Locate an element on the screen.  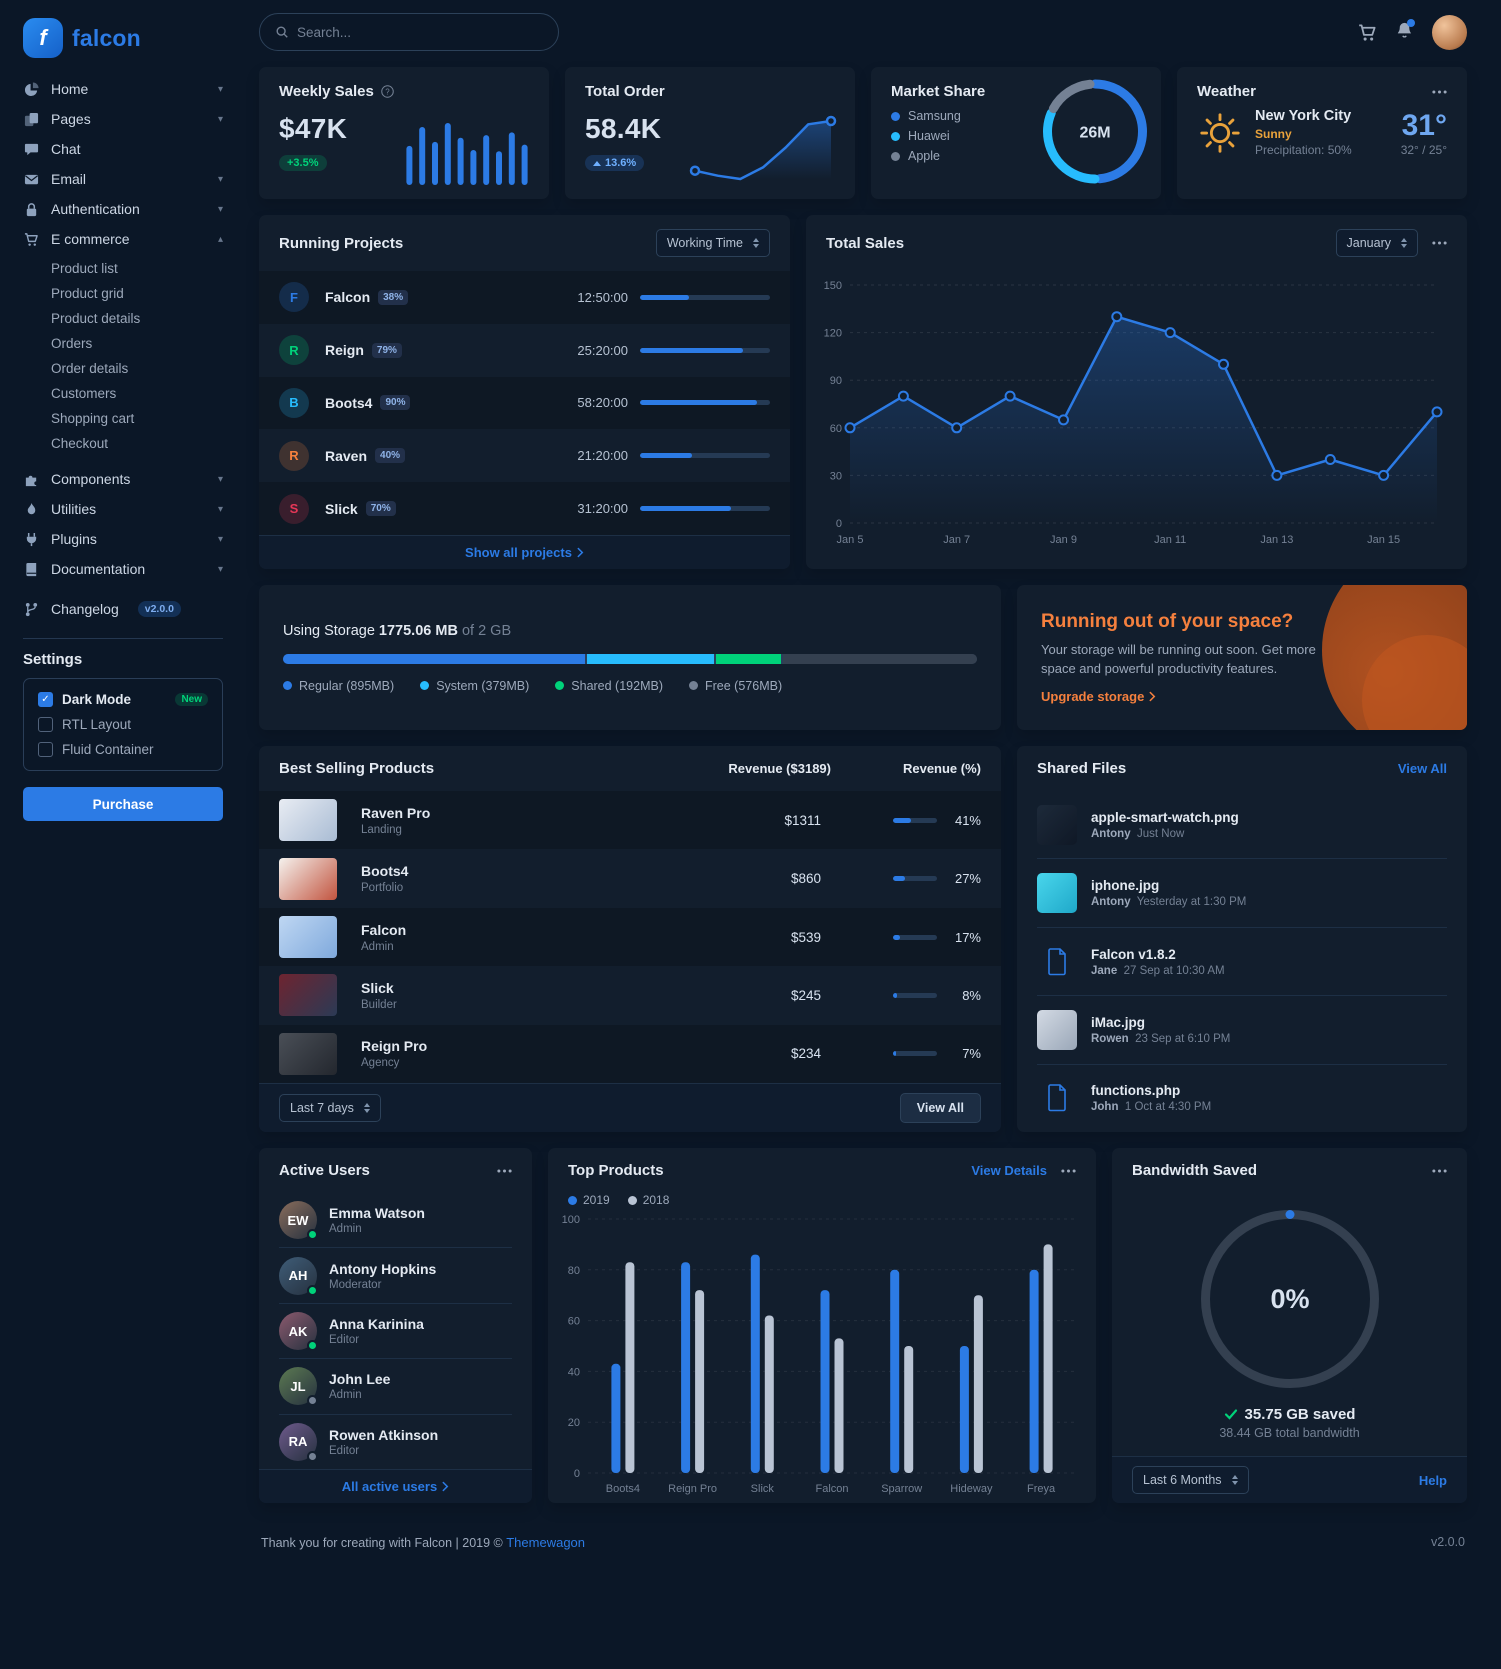
user-row: AK Anna Karinina Editor is located at coordinates (395, 1330).